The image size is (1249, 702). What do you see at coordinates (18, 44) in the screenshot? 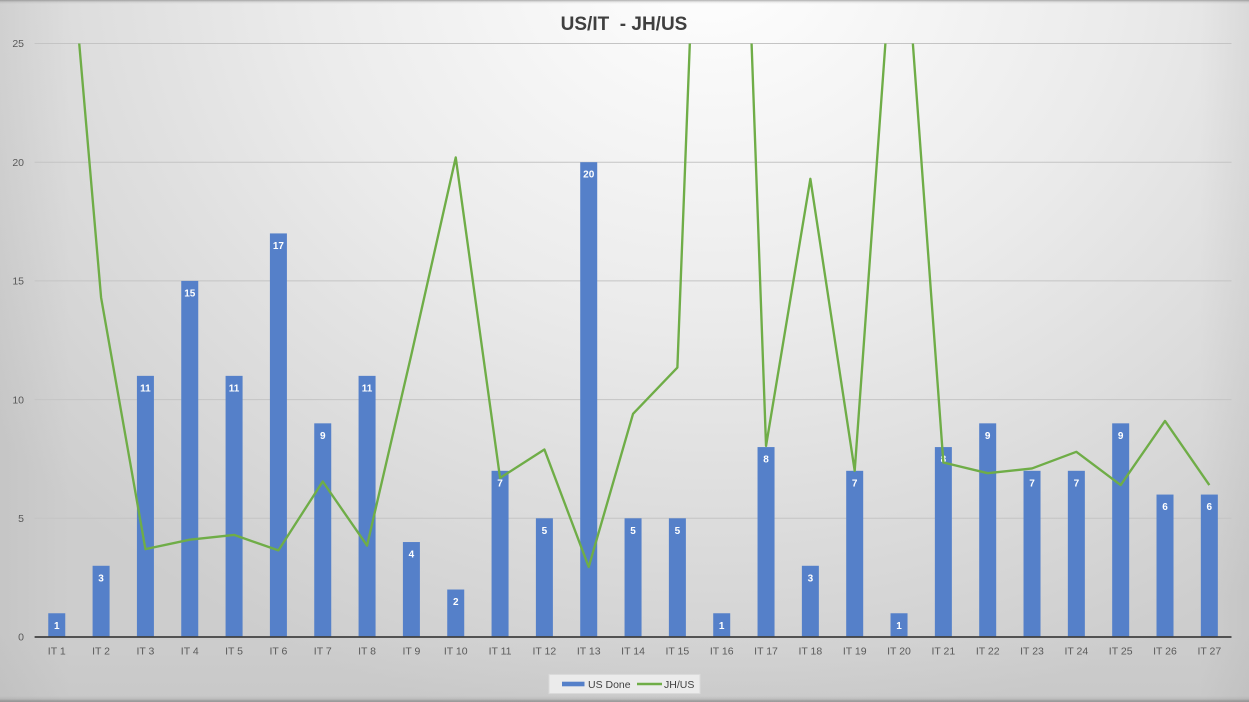
I see `svg-text: 25` at bounding box center [18, 44].